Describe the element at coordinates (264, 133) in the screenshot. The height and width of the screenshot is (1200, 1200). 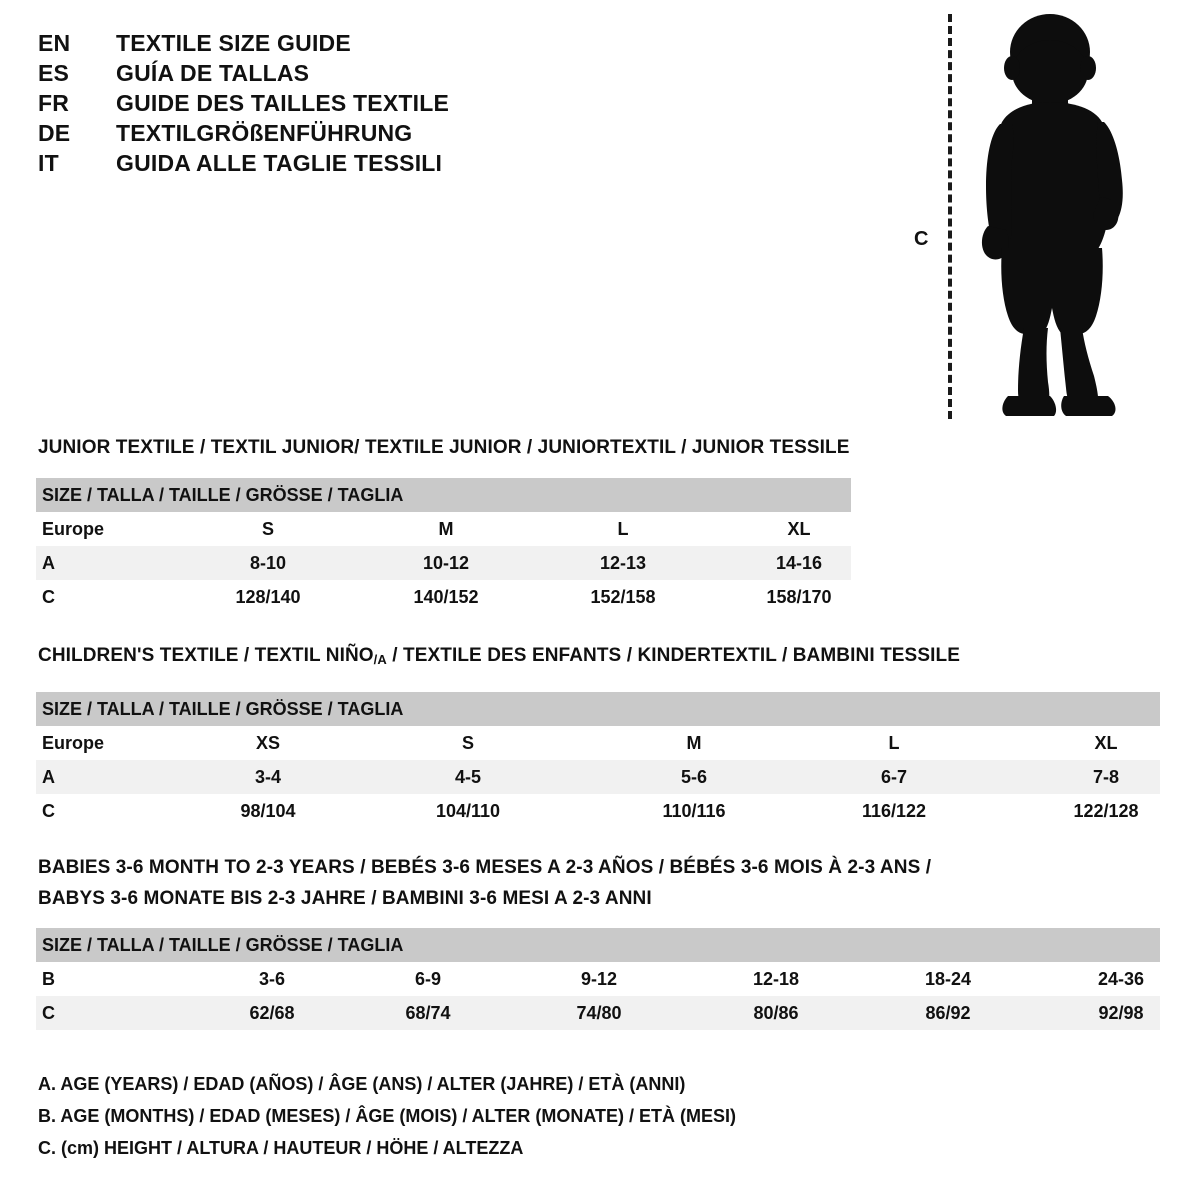
I see `language-title: TEXTILGRÖßENFÜHRUNG` at that location.